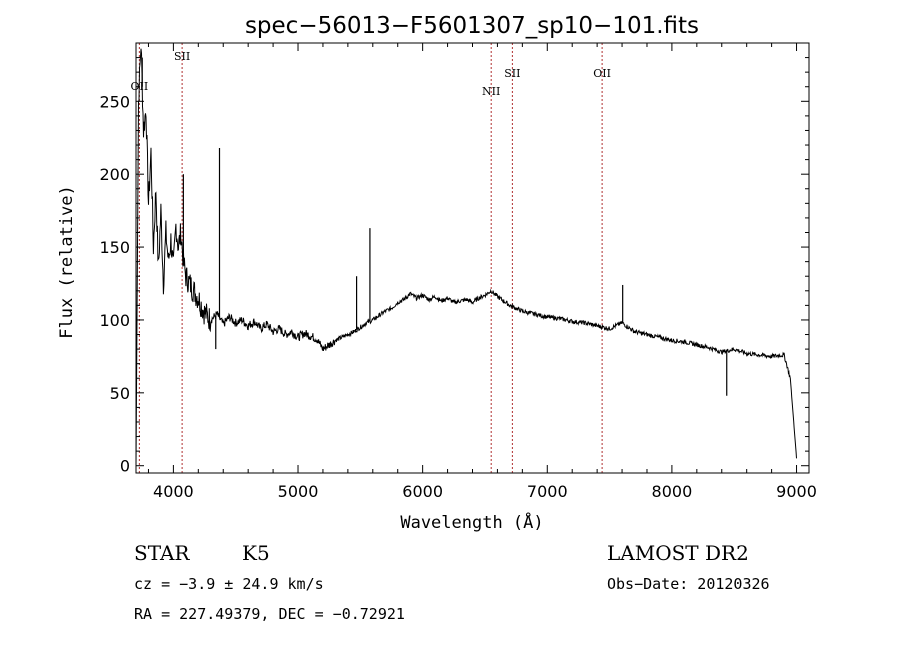  Describe the element at coordinates (269, 614) in the screenshot. I see `coordinates-readout: RA = 227.49379, DEC = −0.72921` at that location.